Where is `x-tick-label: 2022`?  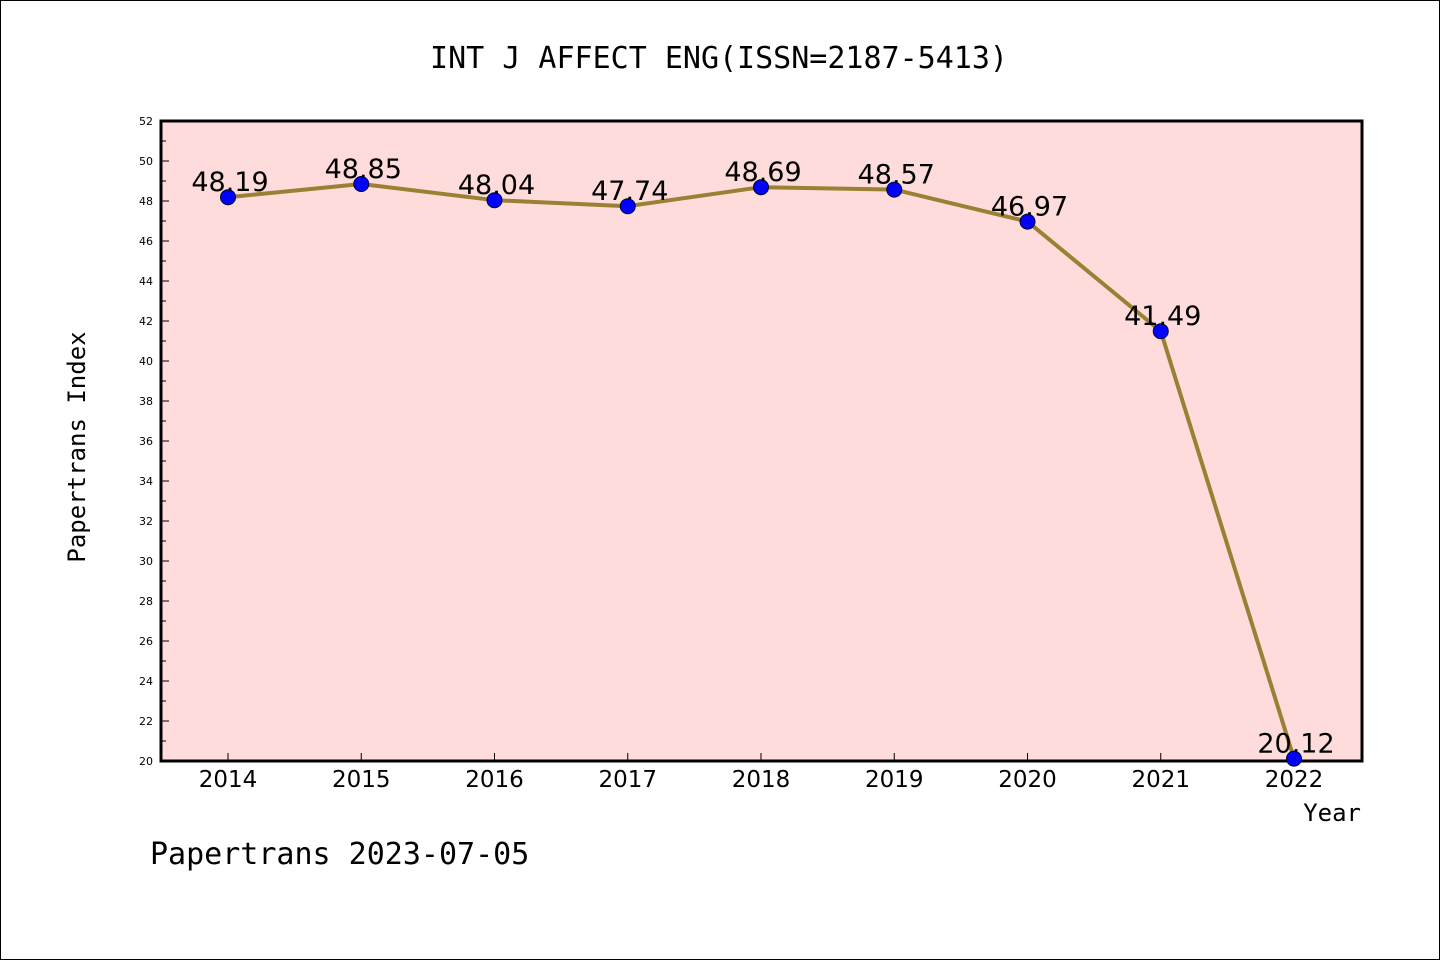 x-tick-label: 2022 is located at coordinates (1294, 780).